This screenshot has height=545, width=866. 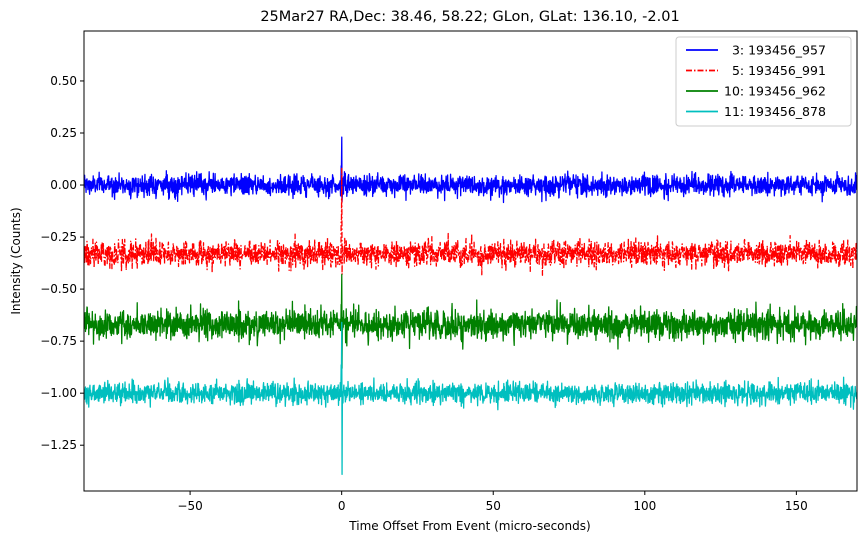 I want to click on legend-label-3: 10: 193456_962, so click(x=775, y=91).